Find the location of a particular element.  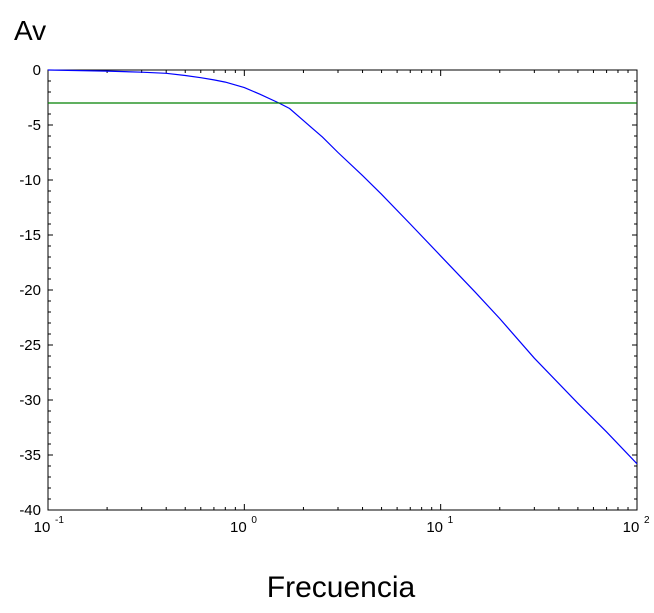

y-axis-label: Av is located at coordinates (30, 30).